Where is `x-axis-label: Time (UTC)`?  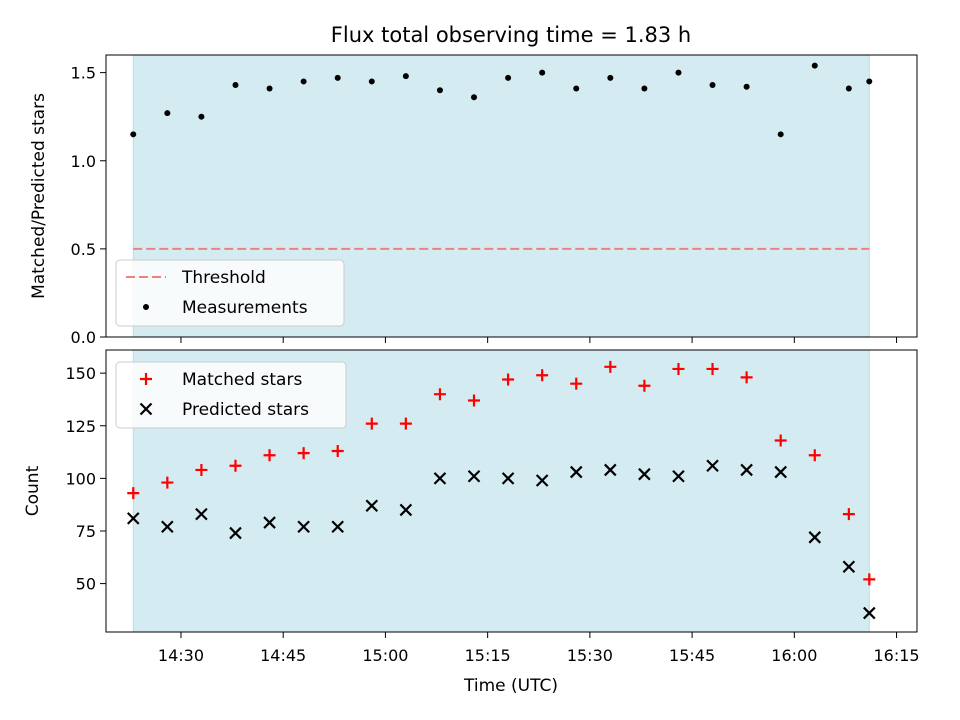
x-axis-label: Time (UTC) is located at coordinates (510, 686).